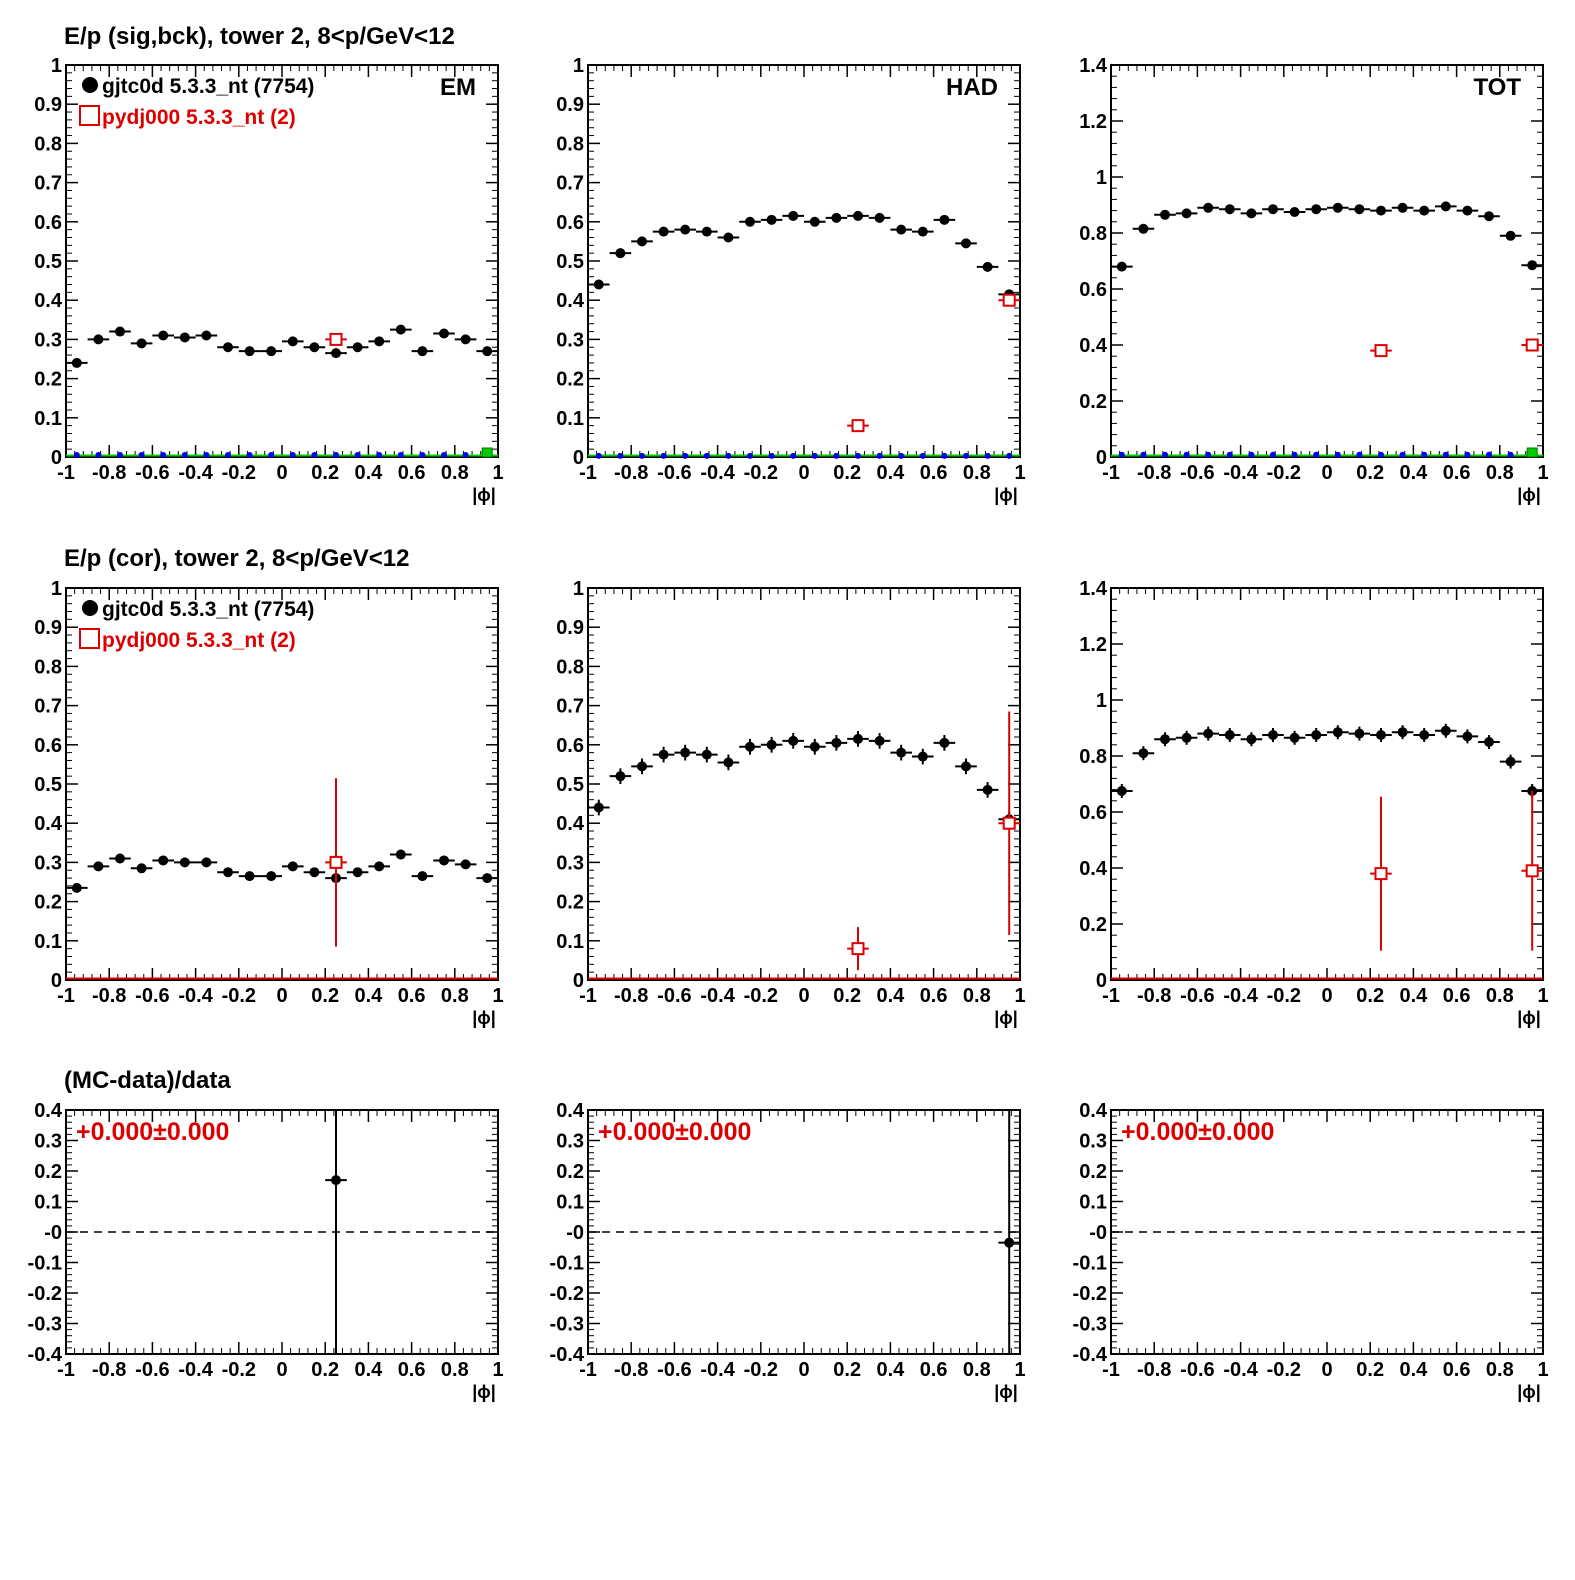 This screenshot has height=1580, width=1575. Describe the element at coordinates (1090, 1264) in the screenshot. I see `y-tick-label: -0.1` at that location.